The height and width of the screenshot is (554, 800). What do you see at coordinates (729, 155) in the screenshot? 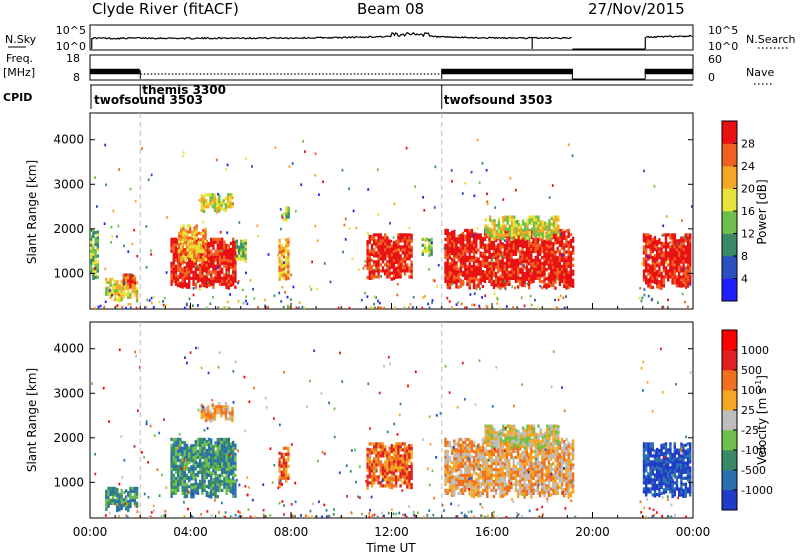
I see `power-colorbar-swatch` at bounding box center [729, 155].